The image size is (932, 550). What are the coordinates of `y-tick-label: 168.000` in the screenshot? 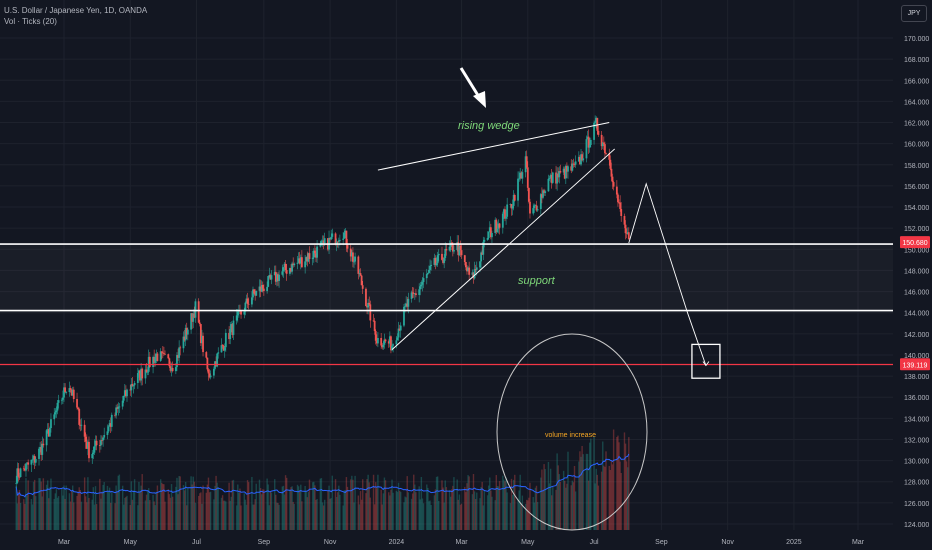 It's located at (916, 60).